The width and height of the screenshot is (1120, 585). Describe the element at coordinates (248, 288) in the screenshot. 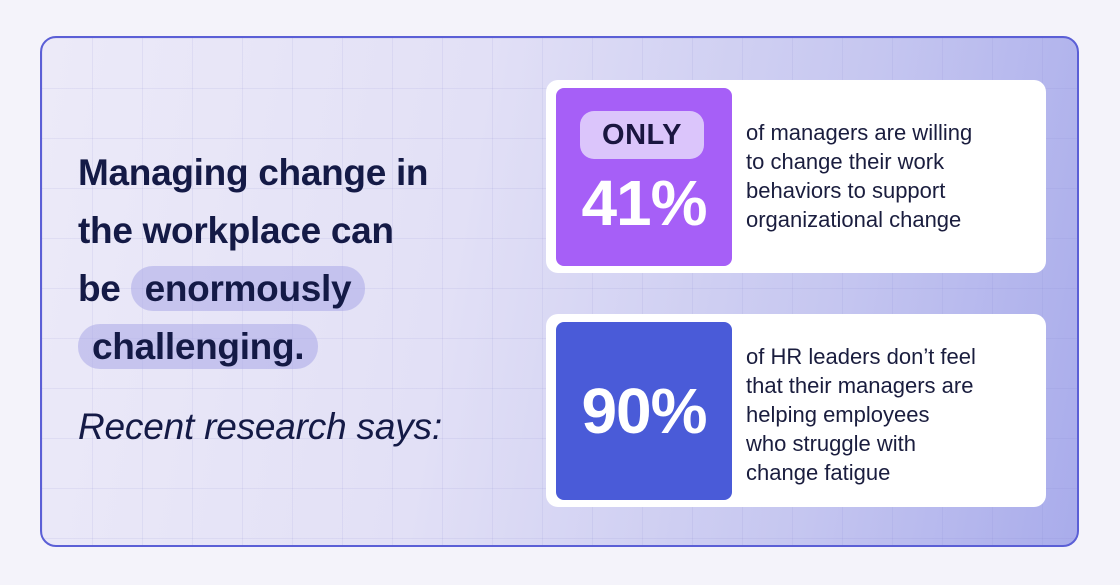

I see `highlight-enormously: enormously` at that location.